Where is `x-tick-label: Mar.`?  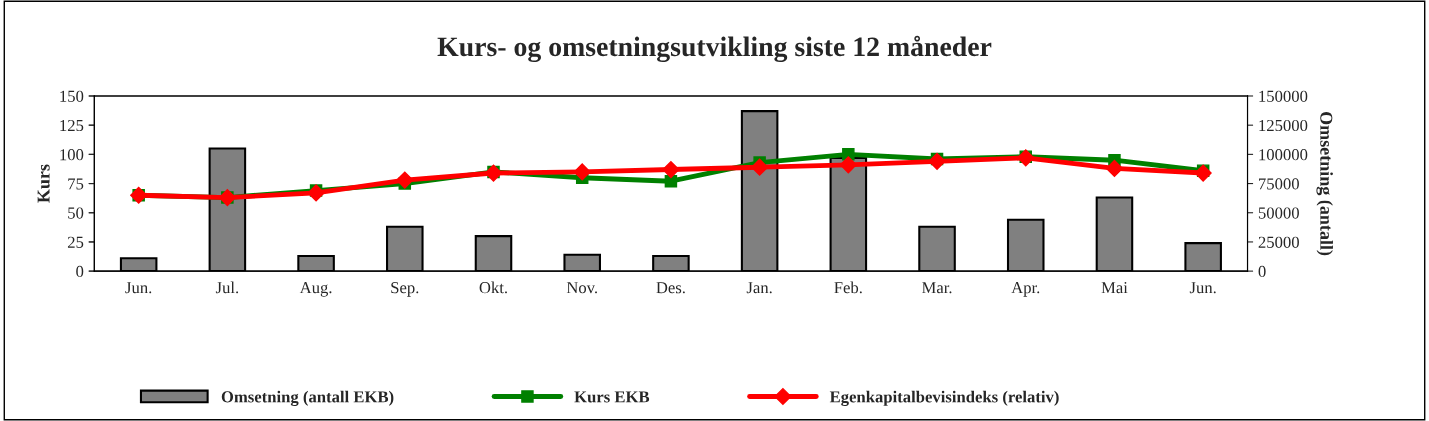 x-tick-label: Mar. is located at coordinates (937, 288).